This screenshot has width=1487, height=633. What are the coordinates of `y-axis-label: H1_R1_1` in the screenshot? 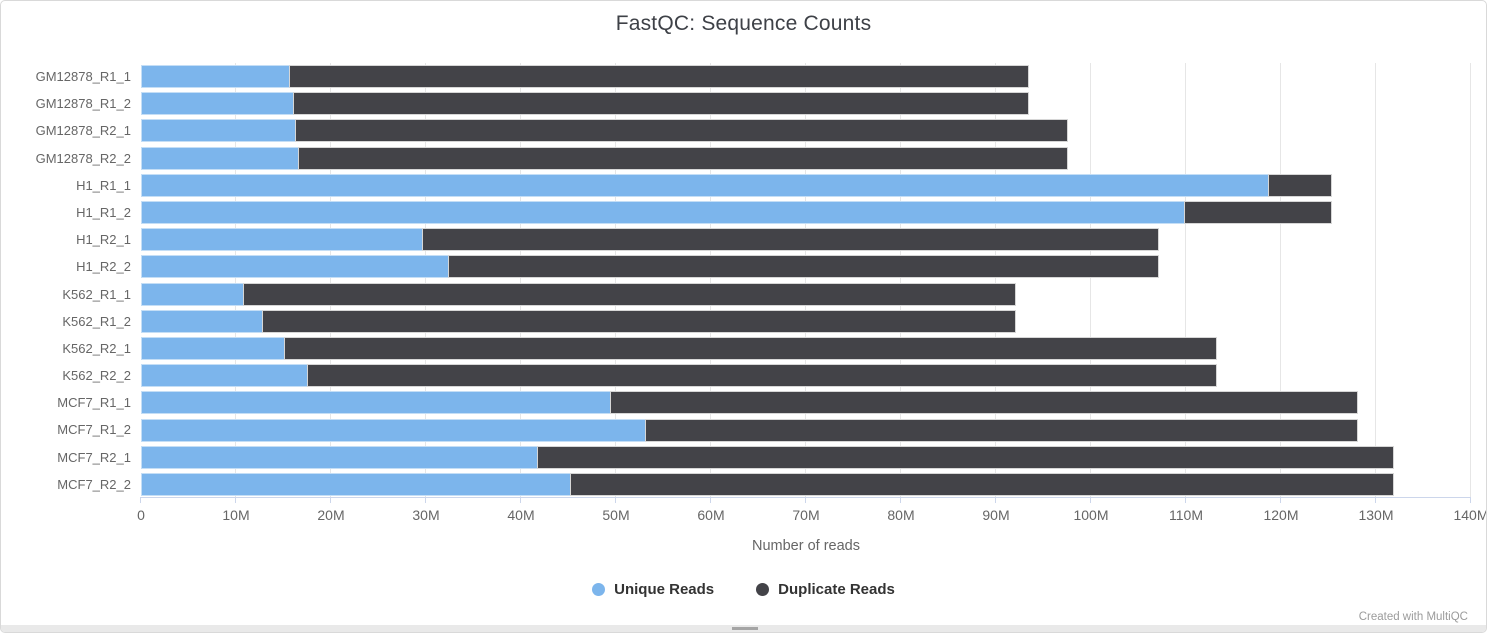 It's located at (103, 185).